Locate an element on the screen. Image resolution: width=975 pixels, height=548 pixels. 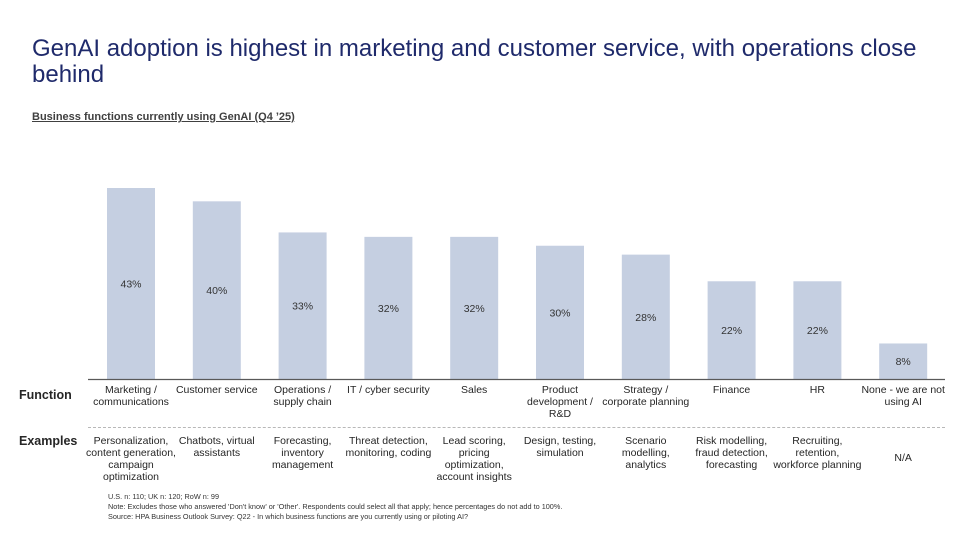
example-9: N/A is located at coordinates (903, 458).